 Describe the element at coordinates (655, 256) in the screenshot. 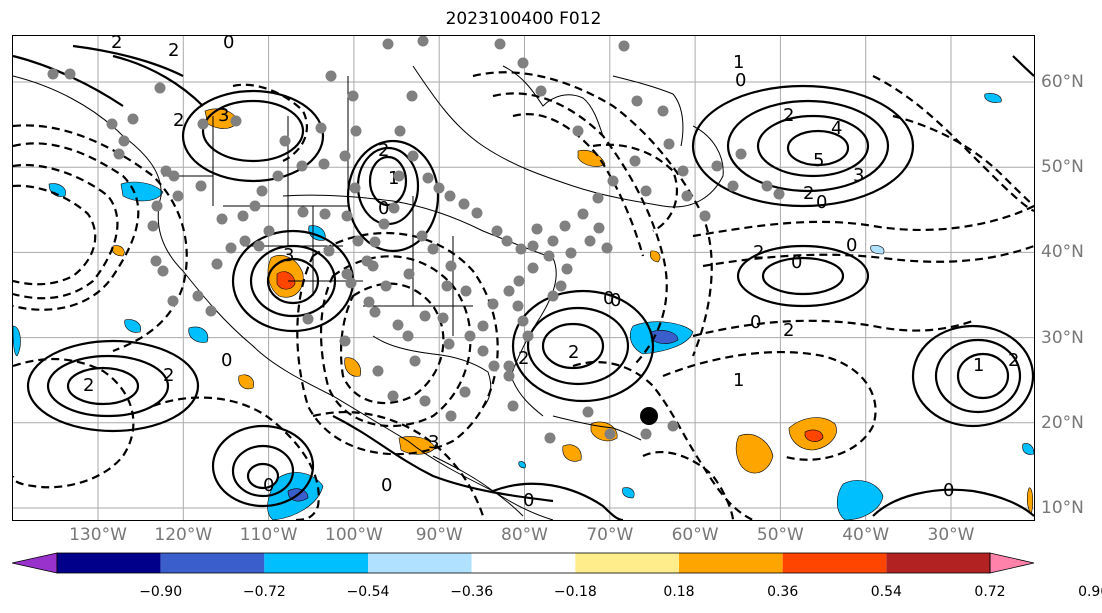

I see `patch-orange` at that location.